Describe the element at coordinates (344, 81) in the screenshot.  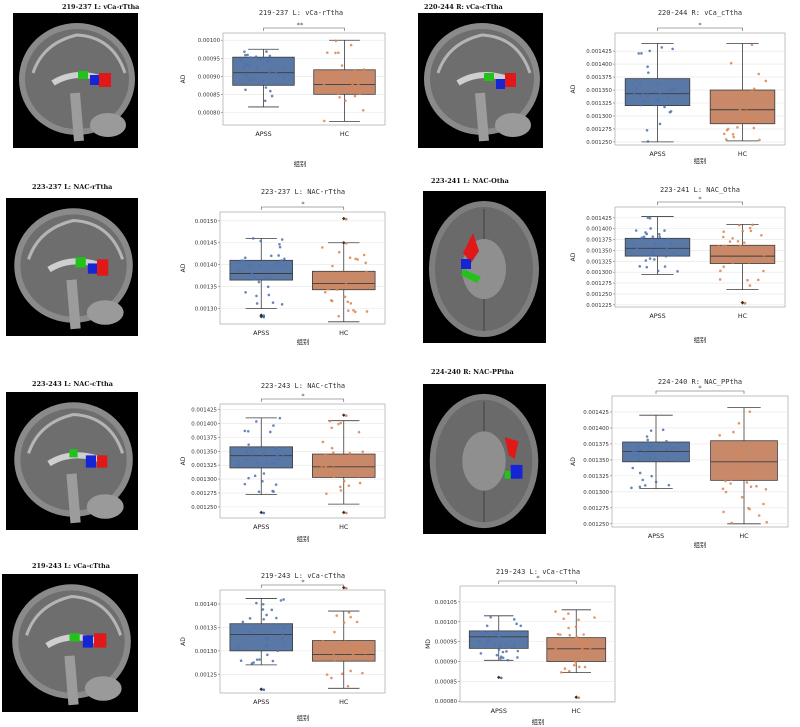
I see `box-hc` at that location.